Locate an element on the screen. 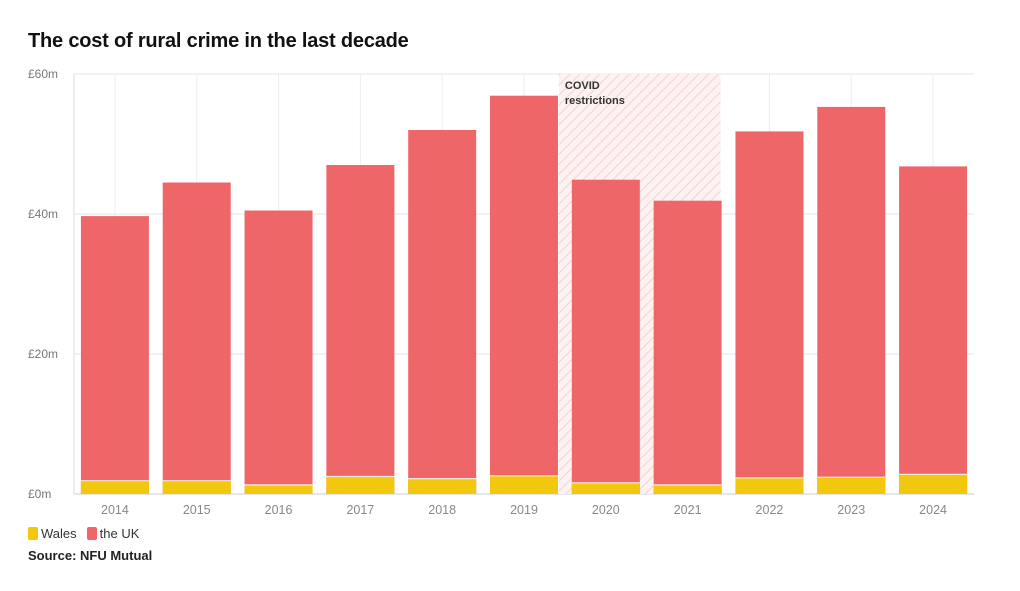 The width and height of the screenshot is (1020, 591). y-tick-label: £40m is located at coordinates (43, 214).